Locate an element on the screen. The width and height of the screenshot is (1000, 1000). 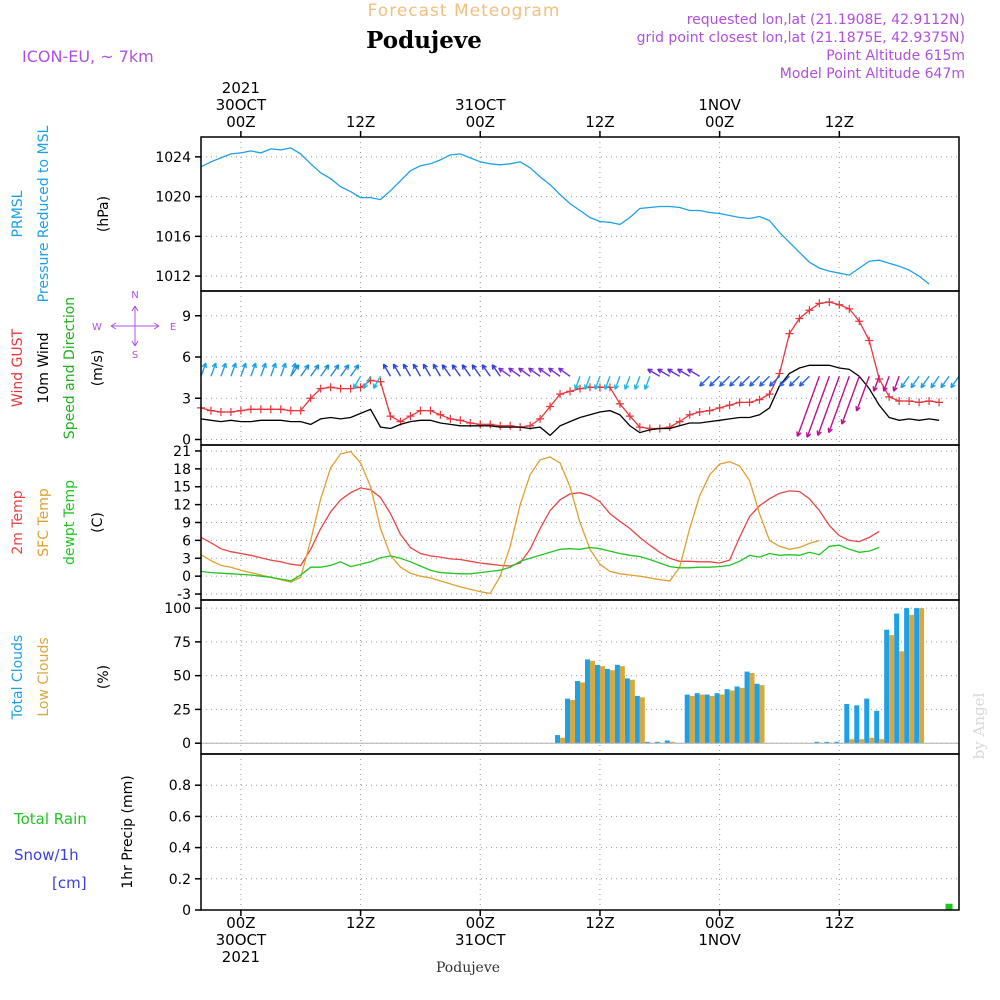
top-time-label: 12Z is located at coordinates (360, 122).